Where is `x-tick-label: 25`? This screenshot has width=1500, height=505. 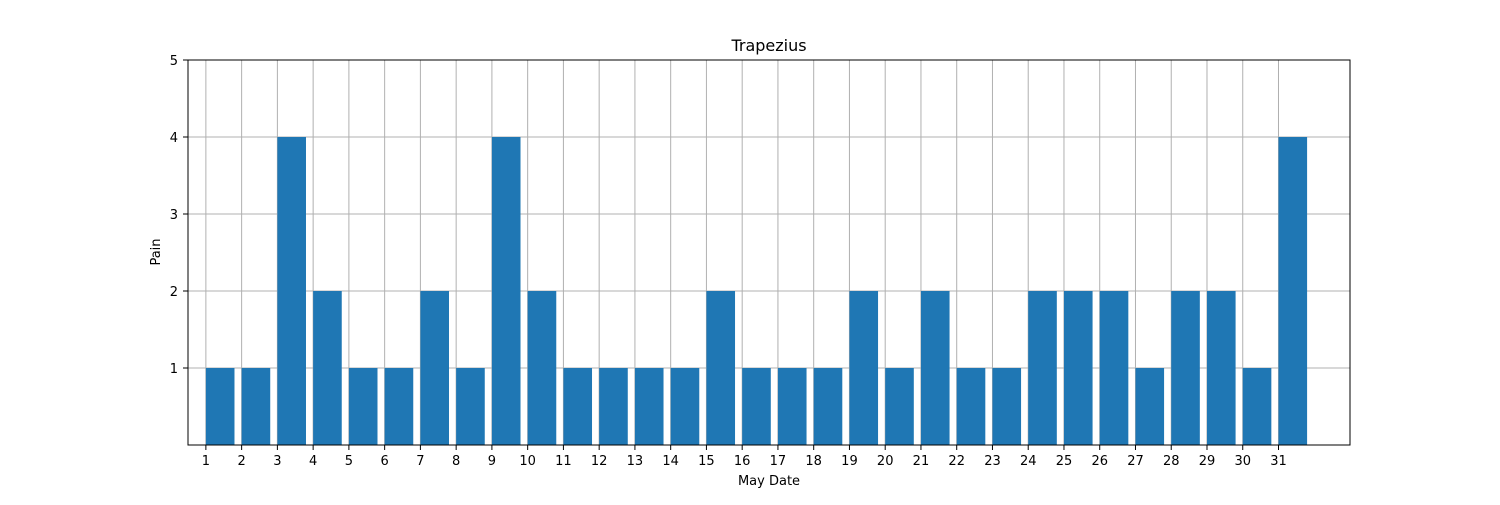
x-tick-label: 25 is located at coordinates (1064, 461).